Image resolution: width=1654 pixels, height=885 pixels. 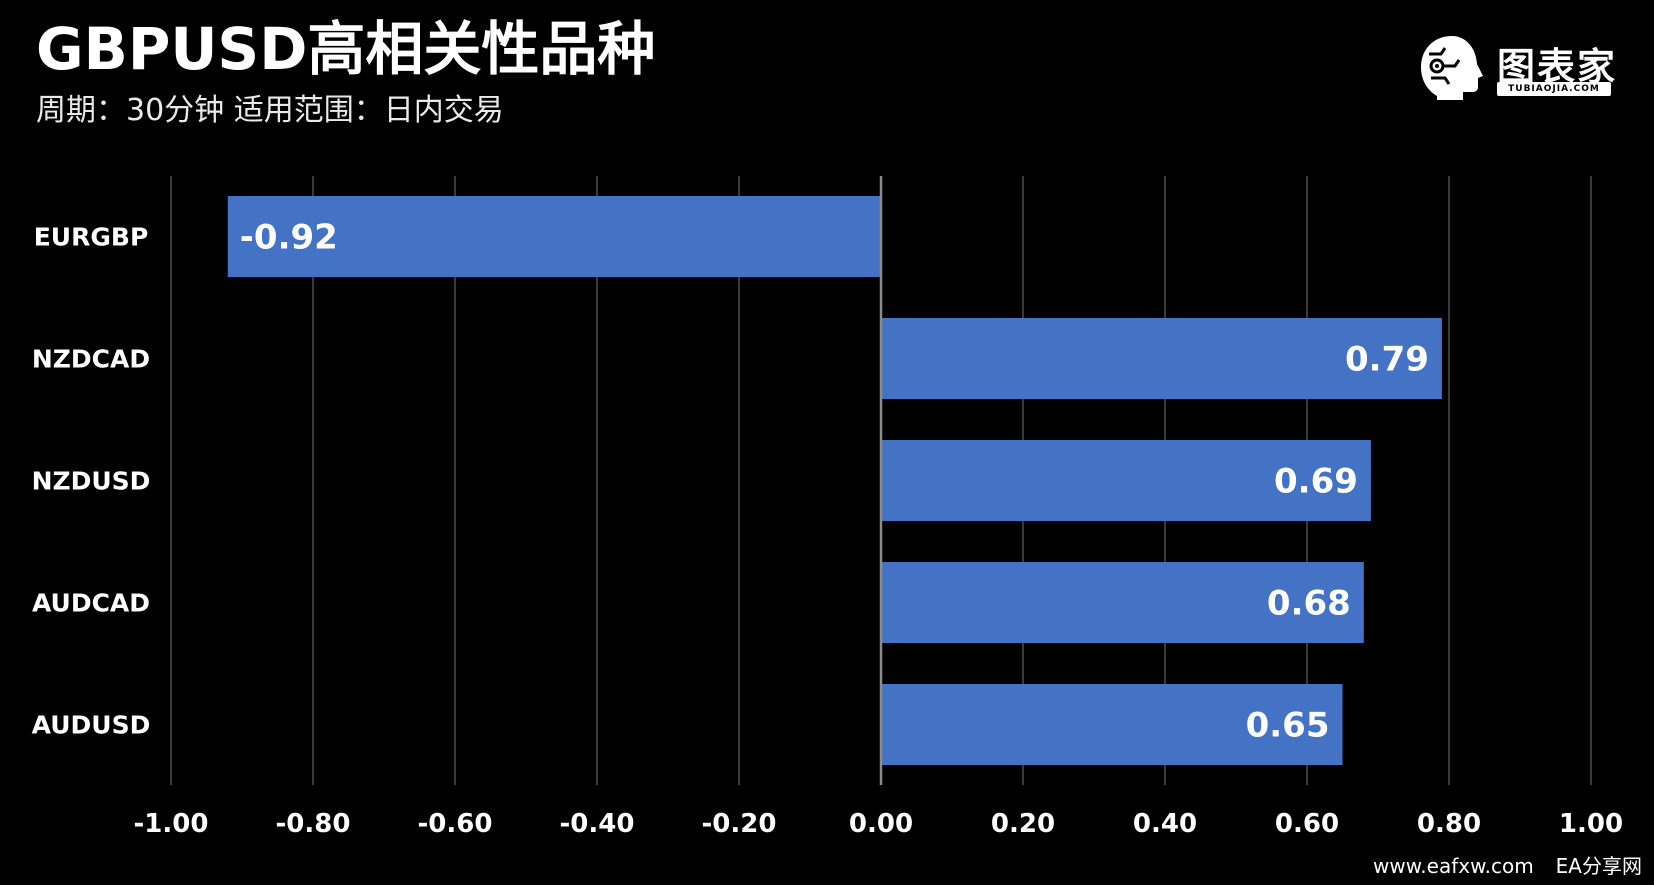 What do you see at coordinates (1309, 604) in the screenshot?
I see `data-label: 0.68` at bounding box center [1309, 604].